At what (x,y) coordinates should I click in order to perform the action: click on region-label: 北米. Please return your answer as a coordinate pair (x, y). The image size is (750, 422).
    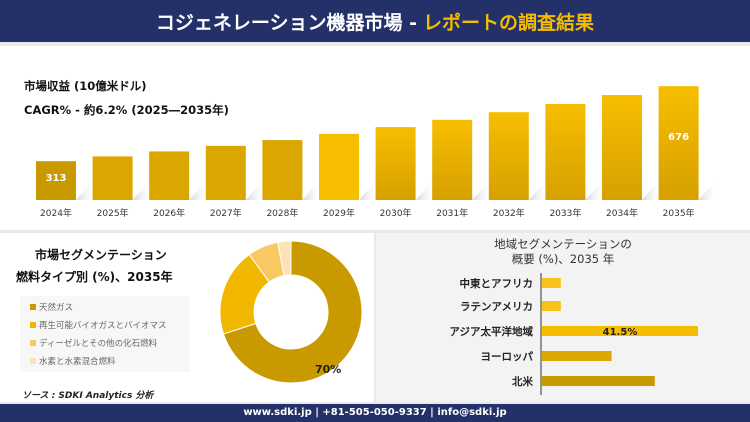
    Looking at the image, I should click on (522, 381).